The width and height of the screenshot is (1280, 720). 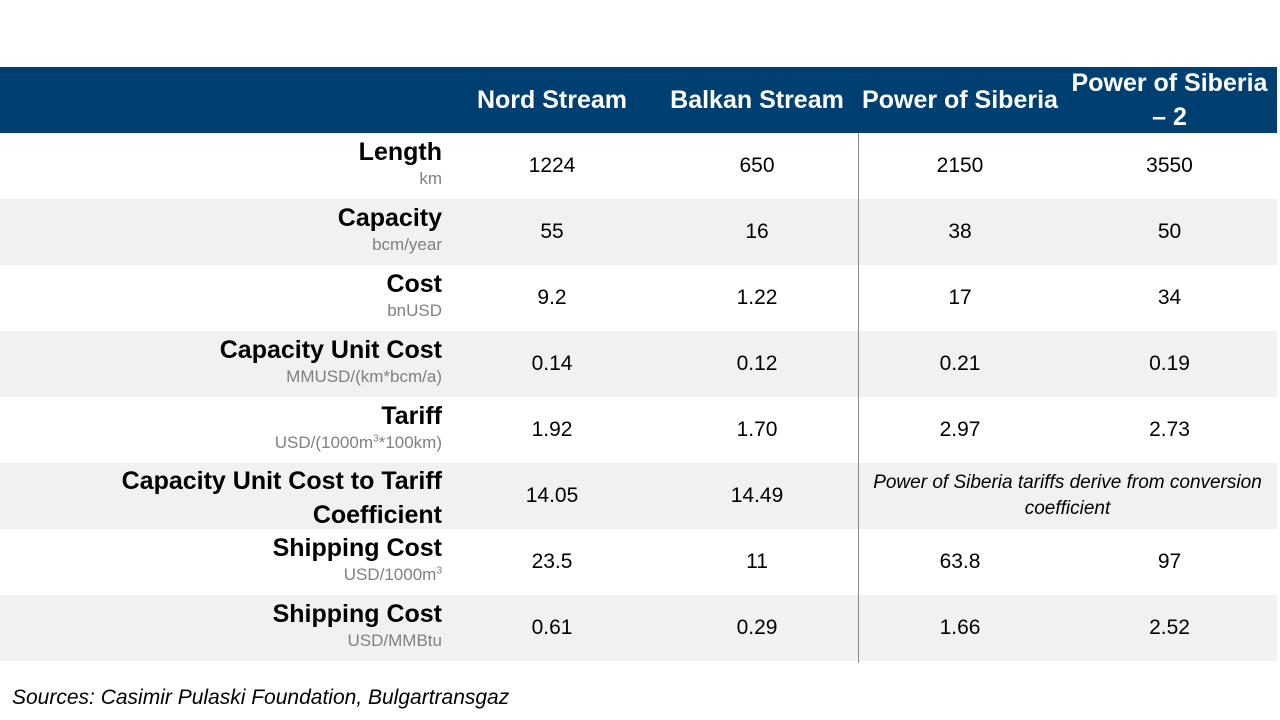 I want to click on table-row-shipping-cost-1000m3: Shipping Cost USD/1000m3 23.5 11 63.8 97, so click(x=638, y=562).